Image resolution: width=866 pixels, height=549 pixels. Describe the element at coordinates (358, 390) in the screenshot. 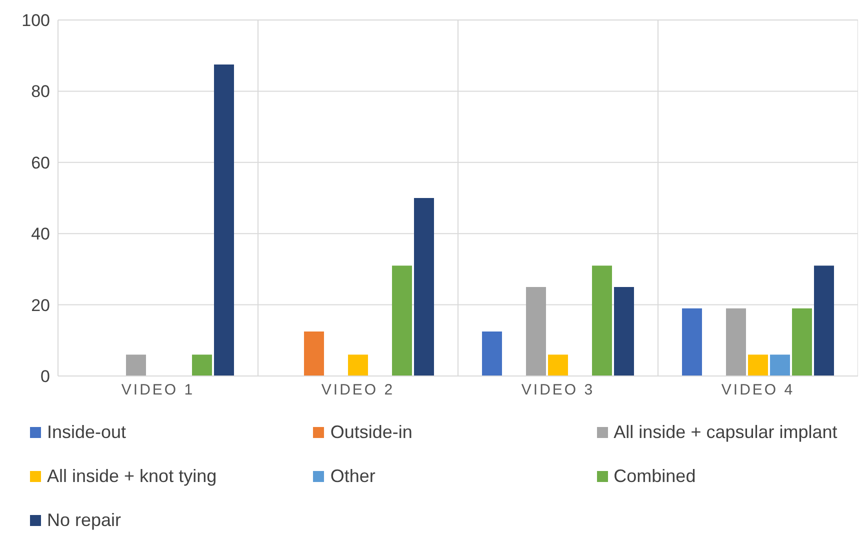

I see `x-tick-label: VIDEO 2` at that location.